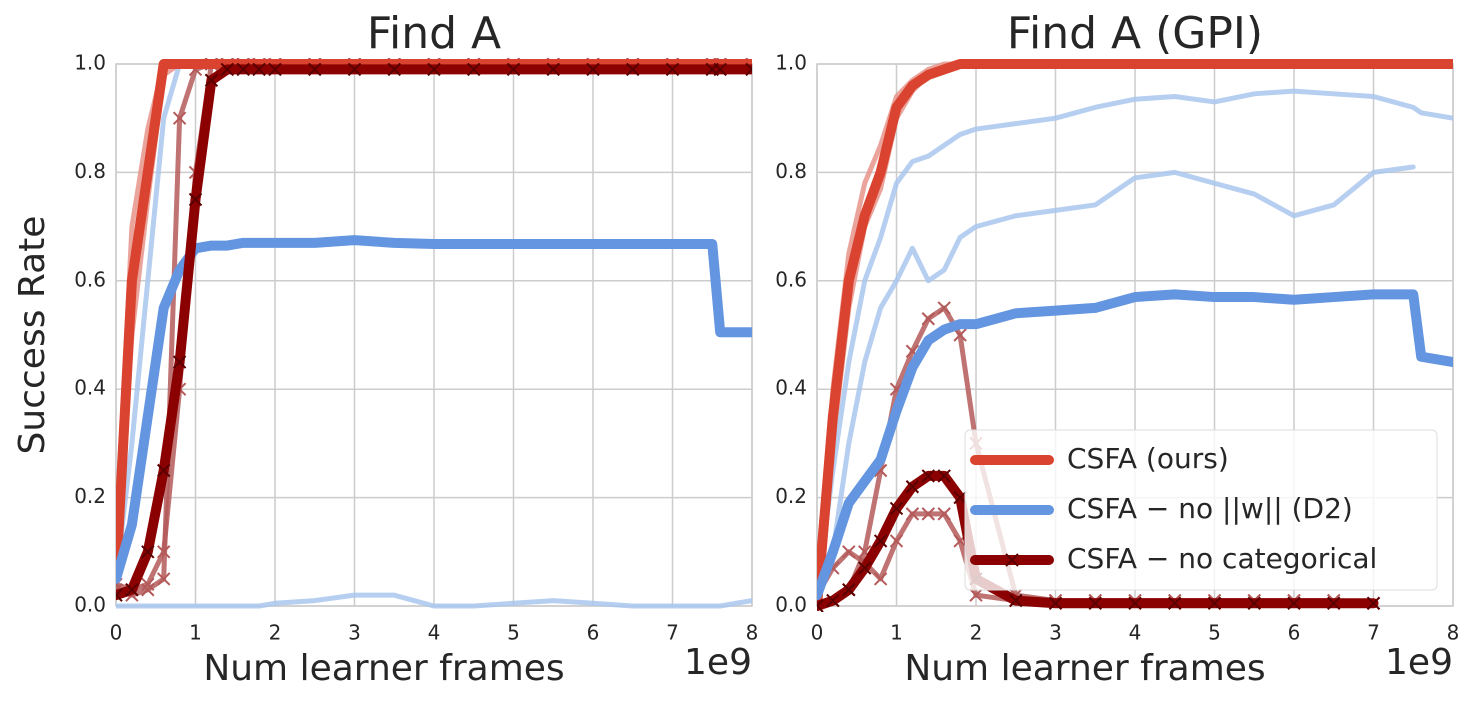 Image resolution: width=1475 pixels, height=707 pixels. I want to click on x-tick-label: 5, so click(1214, 633).